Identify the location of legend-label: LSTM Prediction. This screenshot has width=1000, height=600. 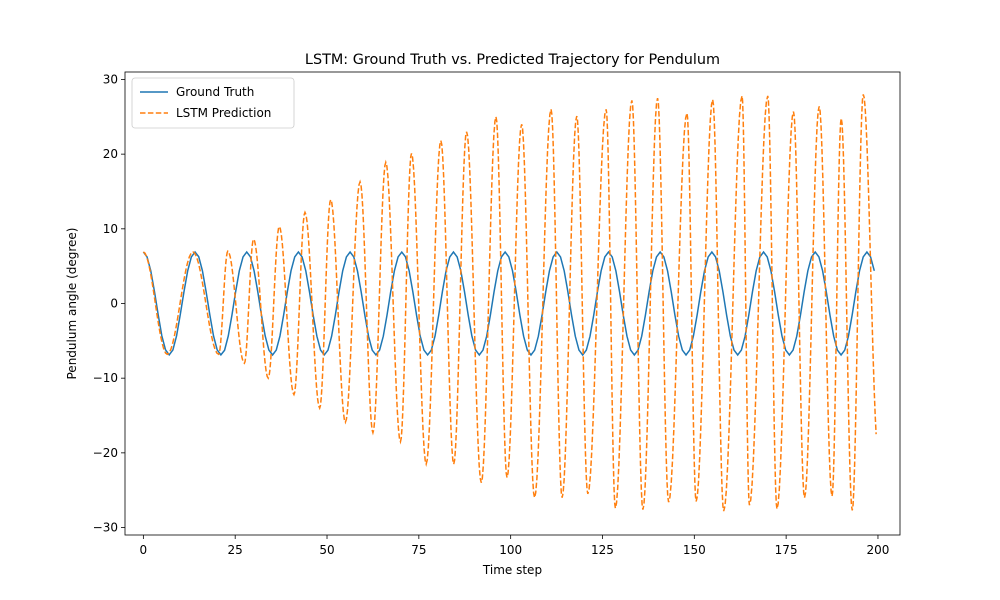
(223, 113).